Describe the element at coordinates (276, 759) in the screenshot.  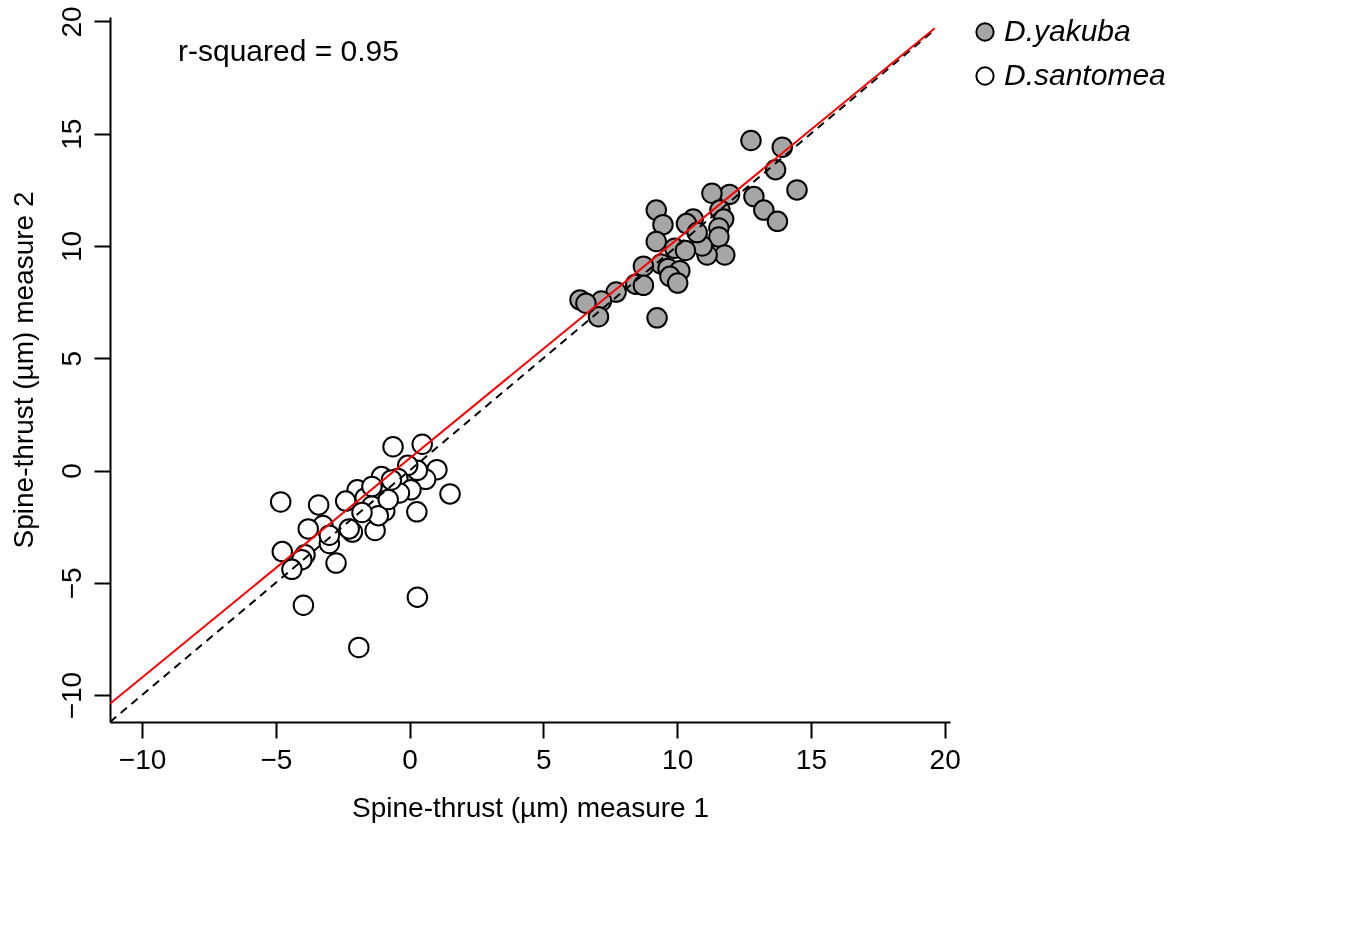
I see `x-tick-label: −5` at that location.